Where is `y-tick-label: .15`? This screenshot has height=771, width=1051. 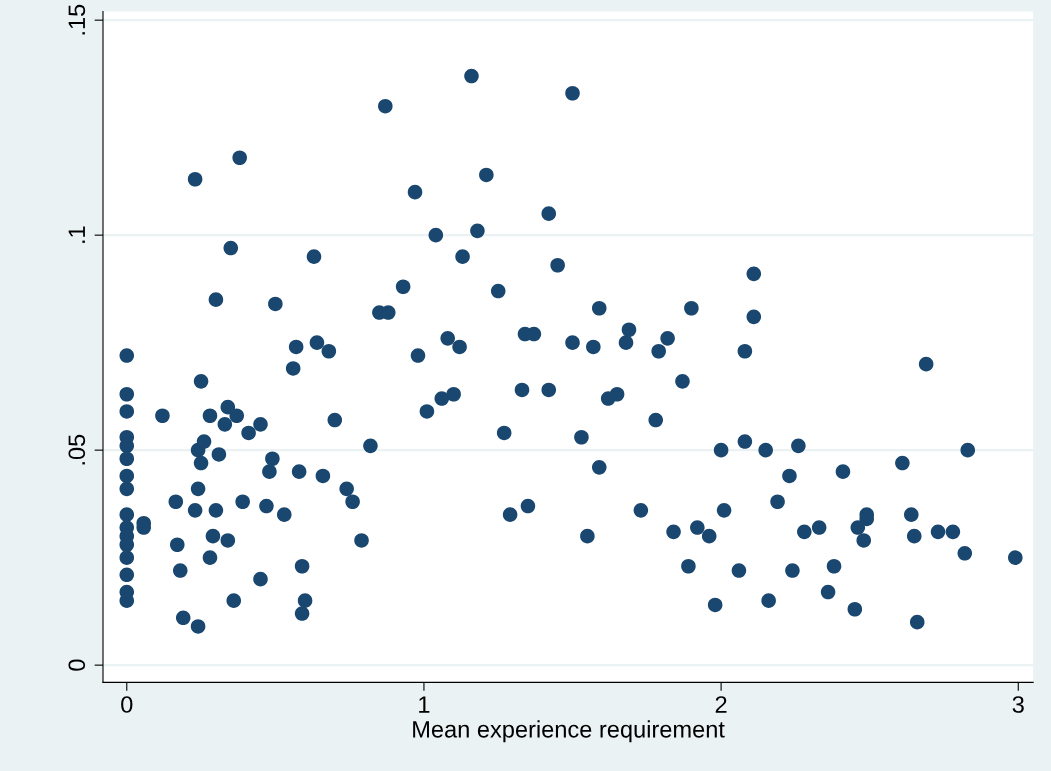 y-tick-label: .15 is located at coordinates (77, 19).